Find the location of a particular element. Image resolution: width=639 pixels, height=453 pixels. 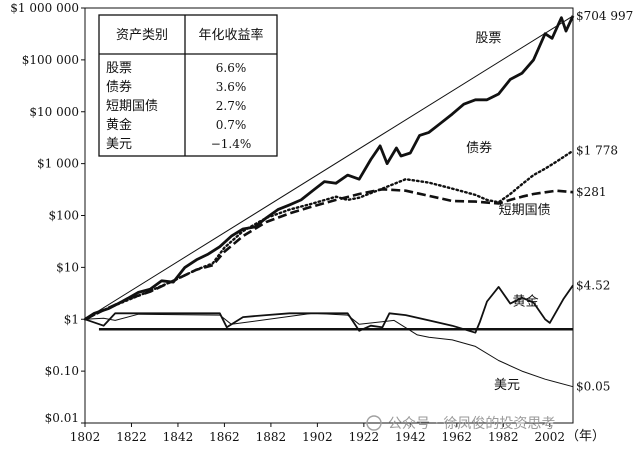

end-label-bills: $281 is located at coordinates (591, 192).